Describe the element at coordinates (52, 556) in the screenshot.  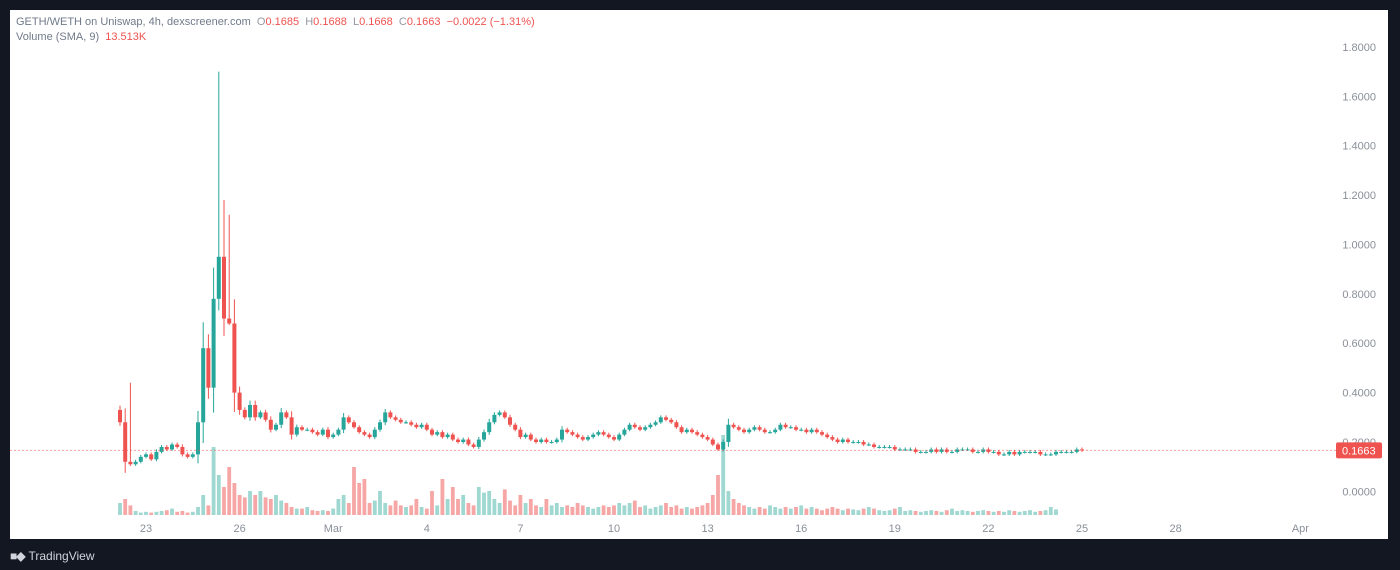
I see `footer-brand: ■◆ TradingView` at that location.